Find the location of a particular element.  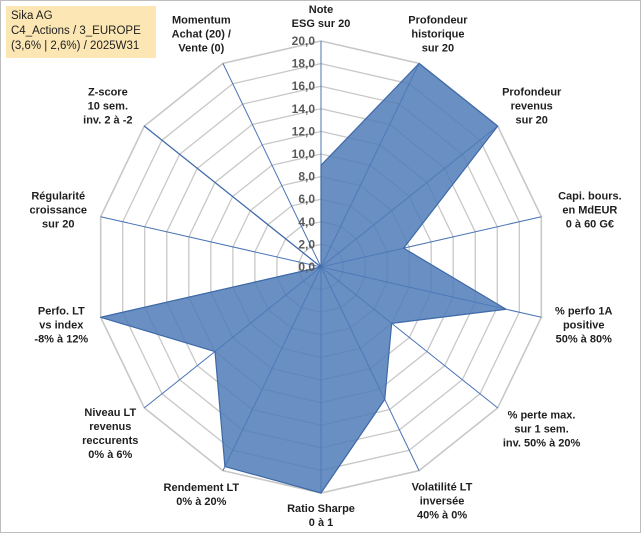

tick-label: 16,0 is located at coordinates (304, 86).